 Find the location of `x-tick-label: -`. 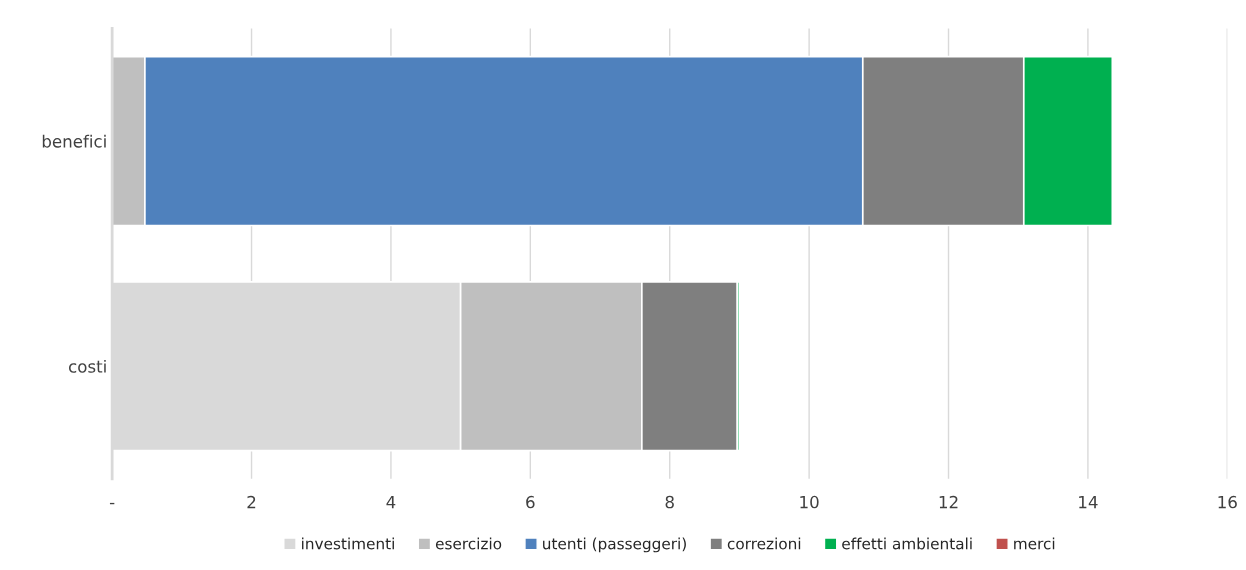

x-tick-label: - is located at coordinates (112, 503).